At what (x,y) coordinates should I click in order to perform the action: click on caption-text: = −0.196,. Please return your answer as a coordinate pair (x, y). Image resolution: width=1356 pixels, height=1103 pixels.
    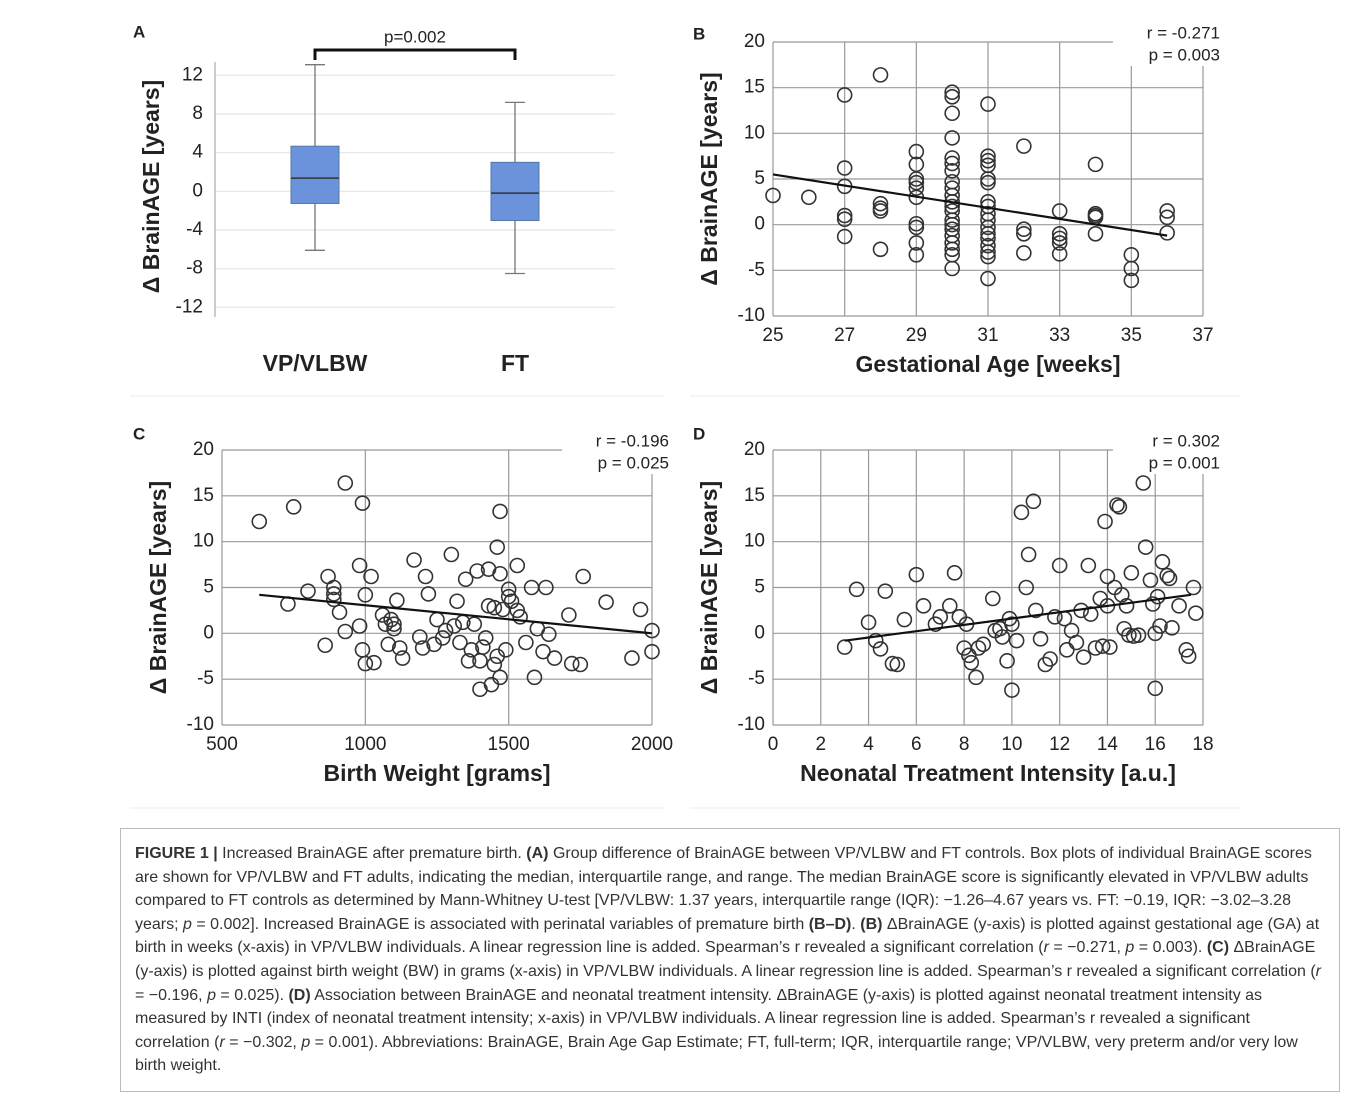
    Looking at the image, I should click on (171, 995).